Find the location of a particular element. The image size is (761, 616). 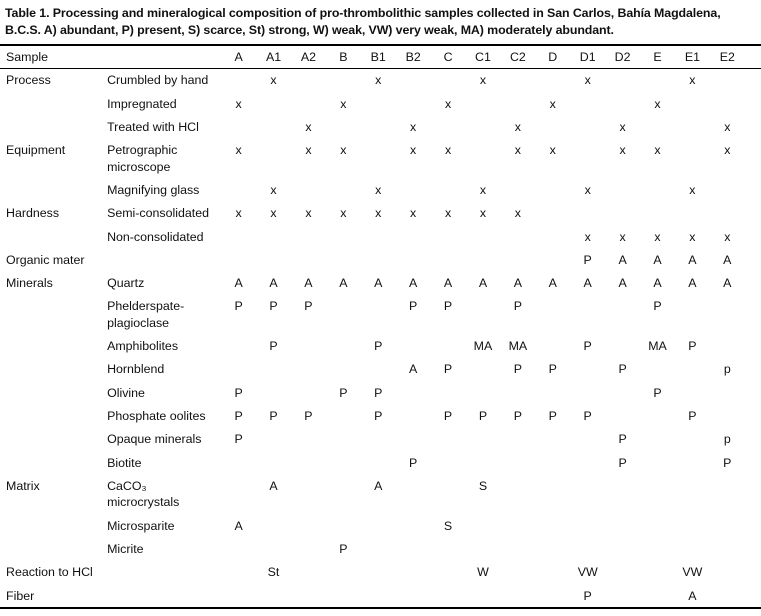

value-cell-B1: P is located at coordinates (378, 346).